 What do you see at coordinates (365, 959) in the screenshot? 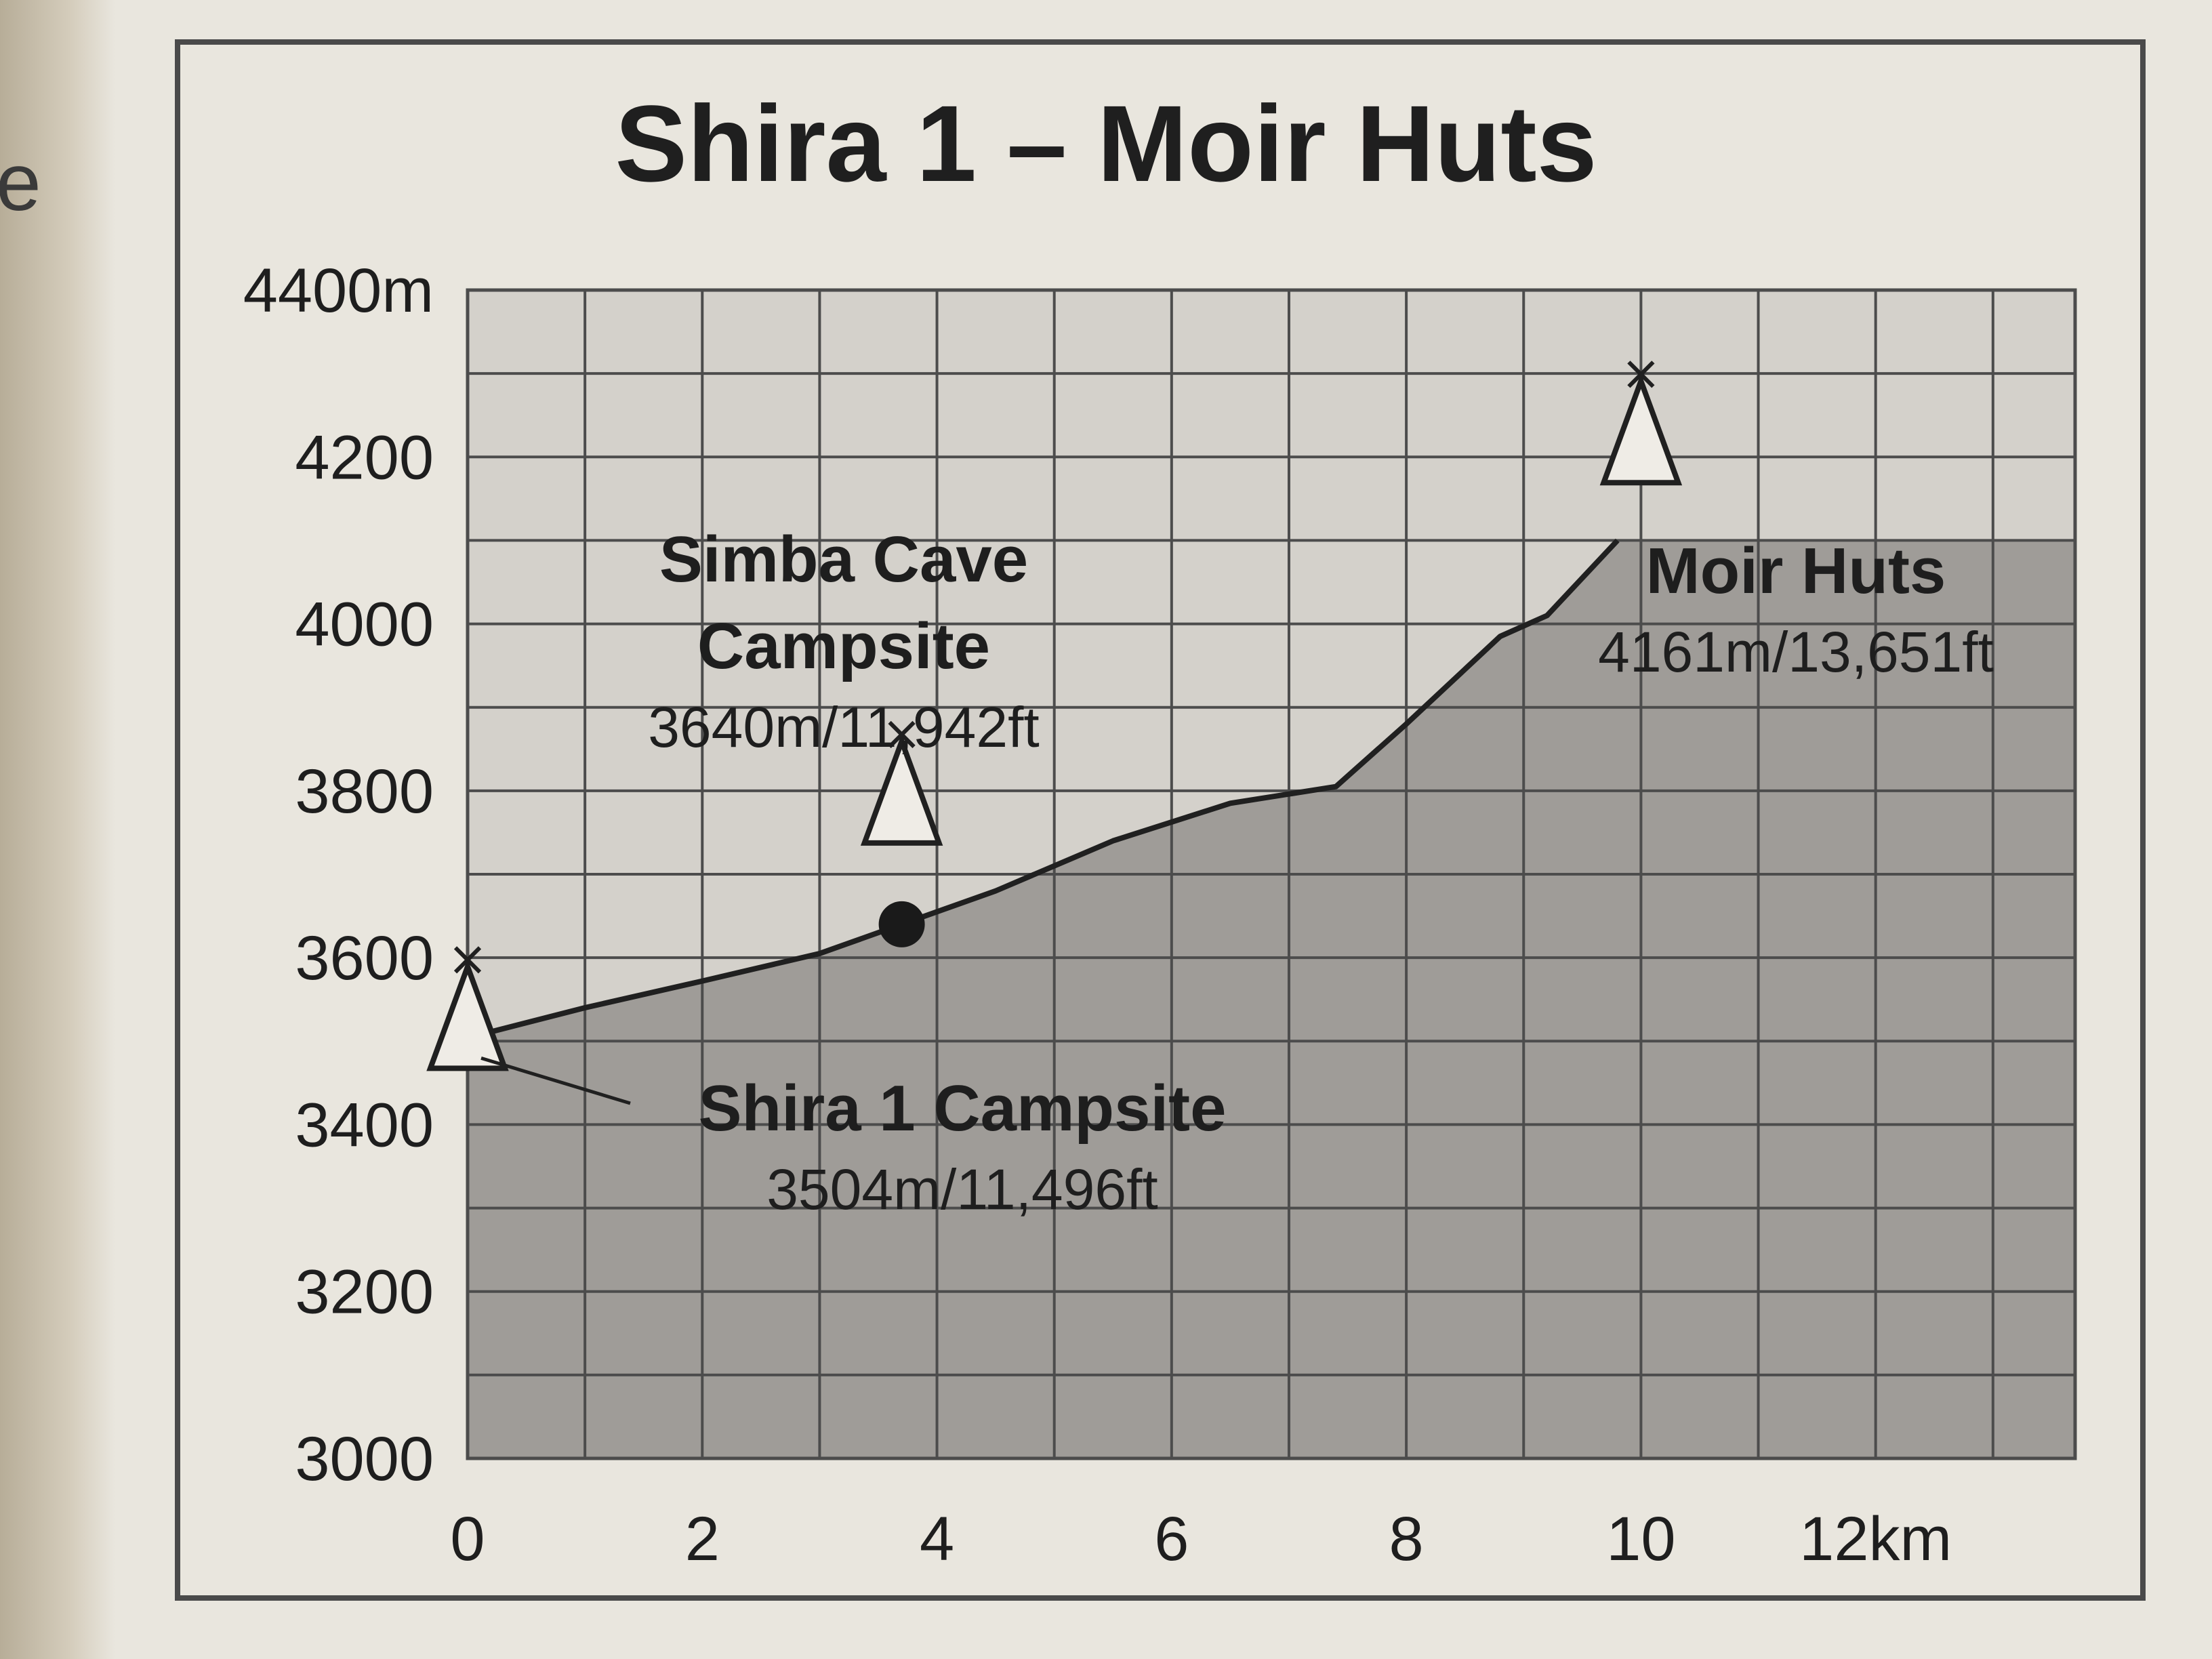
I see `y-tick-label: 3600` at bounding box center [365, 959].